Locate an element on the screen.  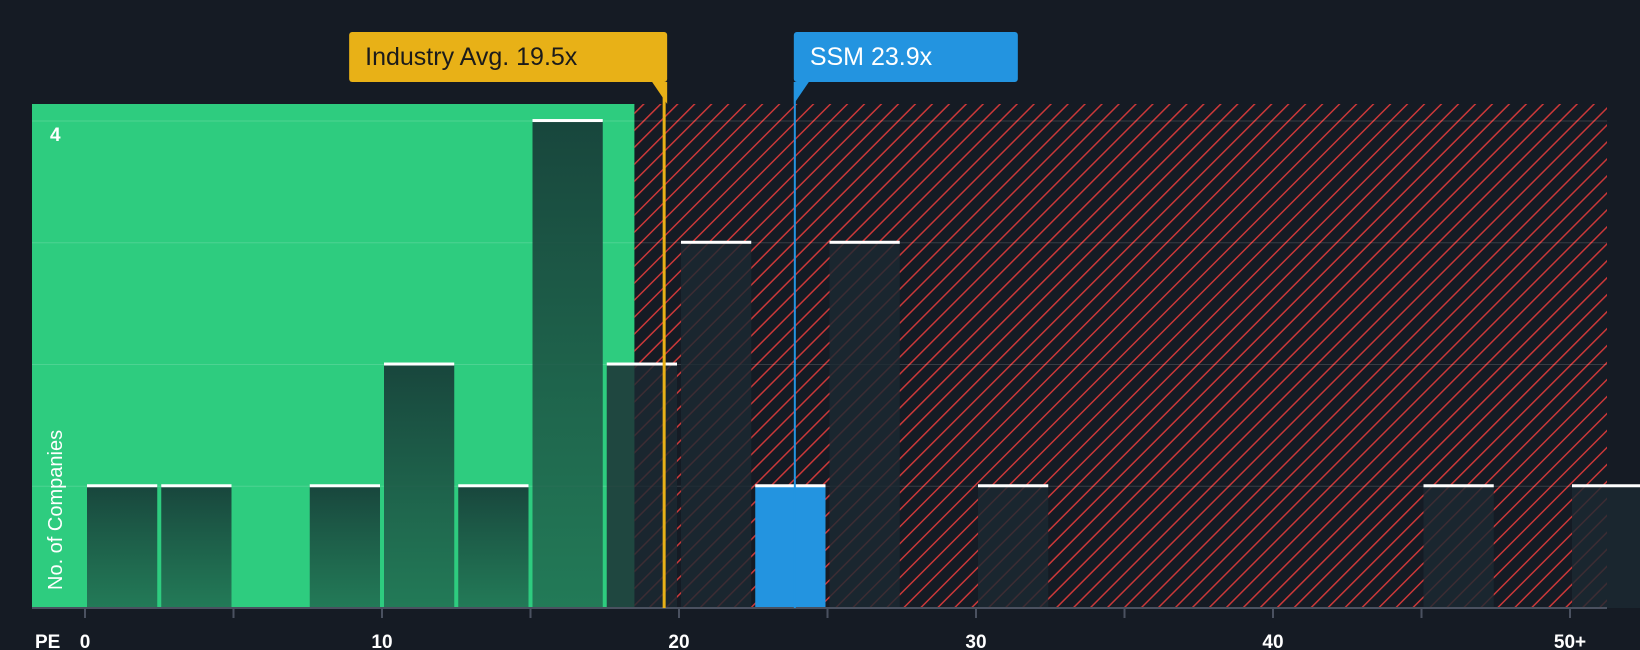
y-tick-label: 4 is located at coordinates (55, 135).